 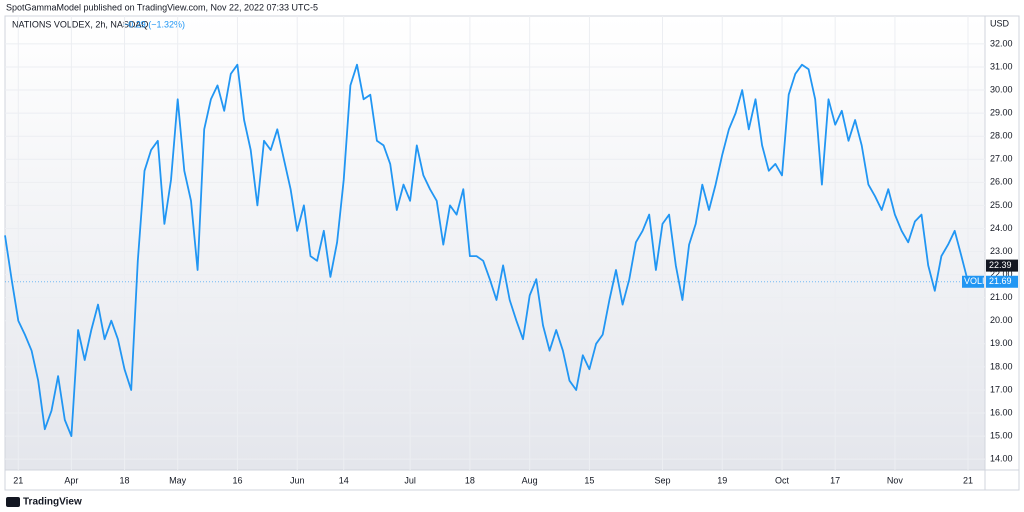 I want to click on y-tick-label: 18.00, so click(x=1001, y=366).